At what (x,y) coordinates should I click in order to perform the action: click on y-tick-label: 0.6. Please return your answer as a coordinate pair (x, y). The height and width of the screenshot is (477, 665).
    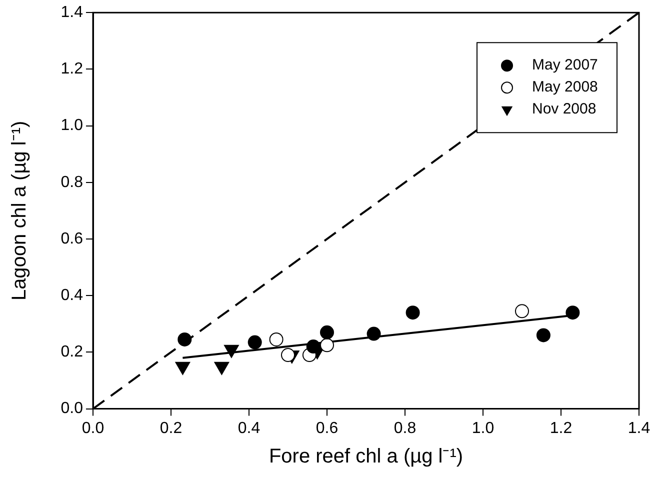
    Looking at the image, I should click on (72, 239).